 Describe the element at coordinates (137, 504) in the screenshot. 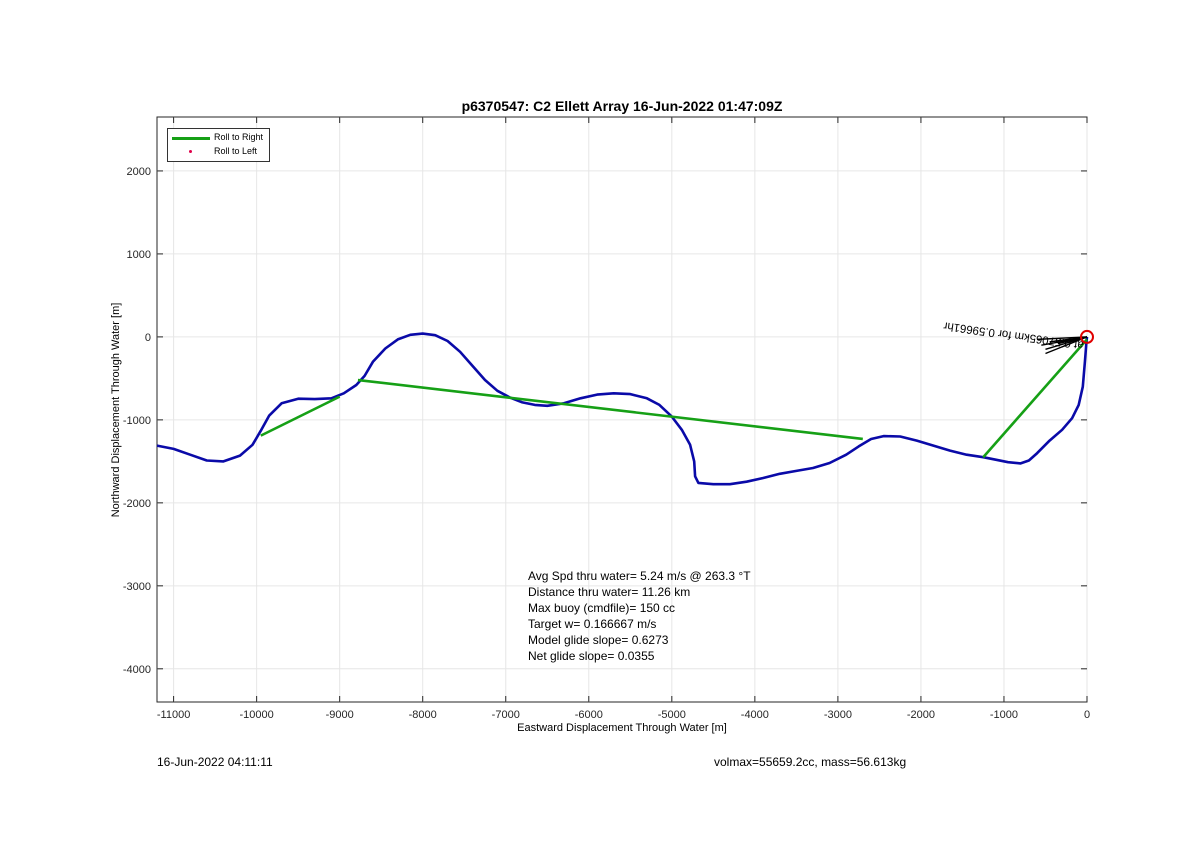

I see `y-tick-label: -2000` at that location.